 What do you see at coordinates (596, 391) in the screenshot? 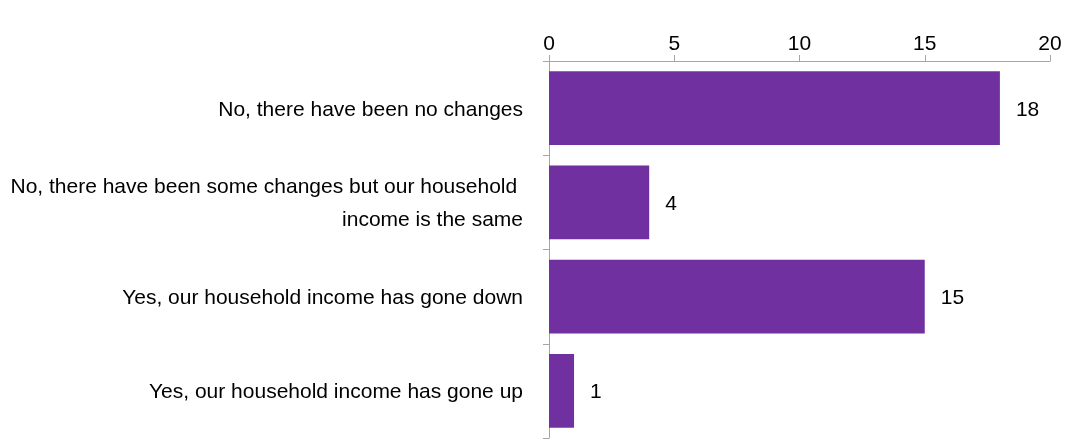
I see `data-label: 1` at bounding box center [596, 391].